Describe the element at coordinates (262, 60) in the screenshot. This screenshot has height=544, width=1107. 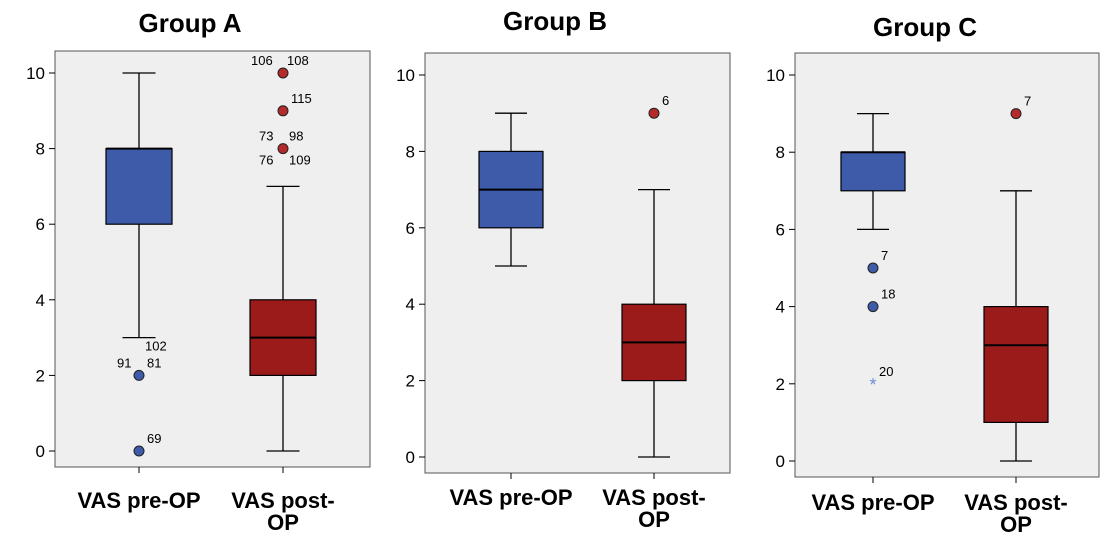
I see `outlier-label: 106` at that location.